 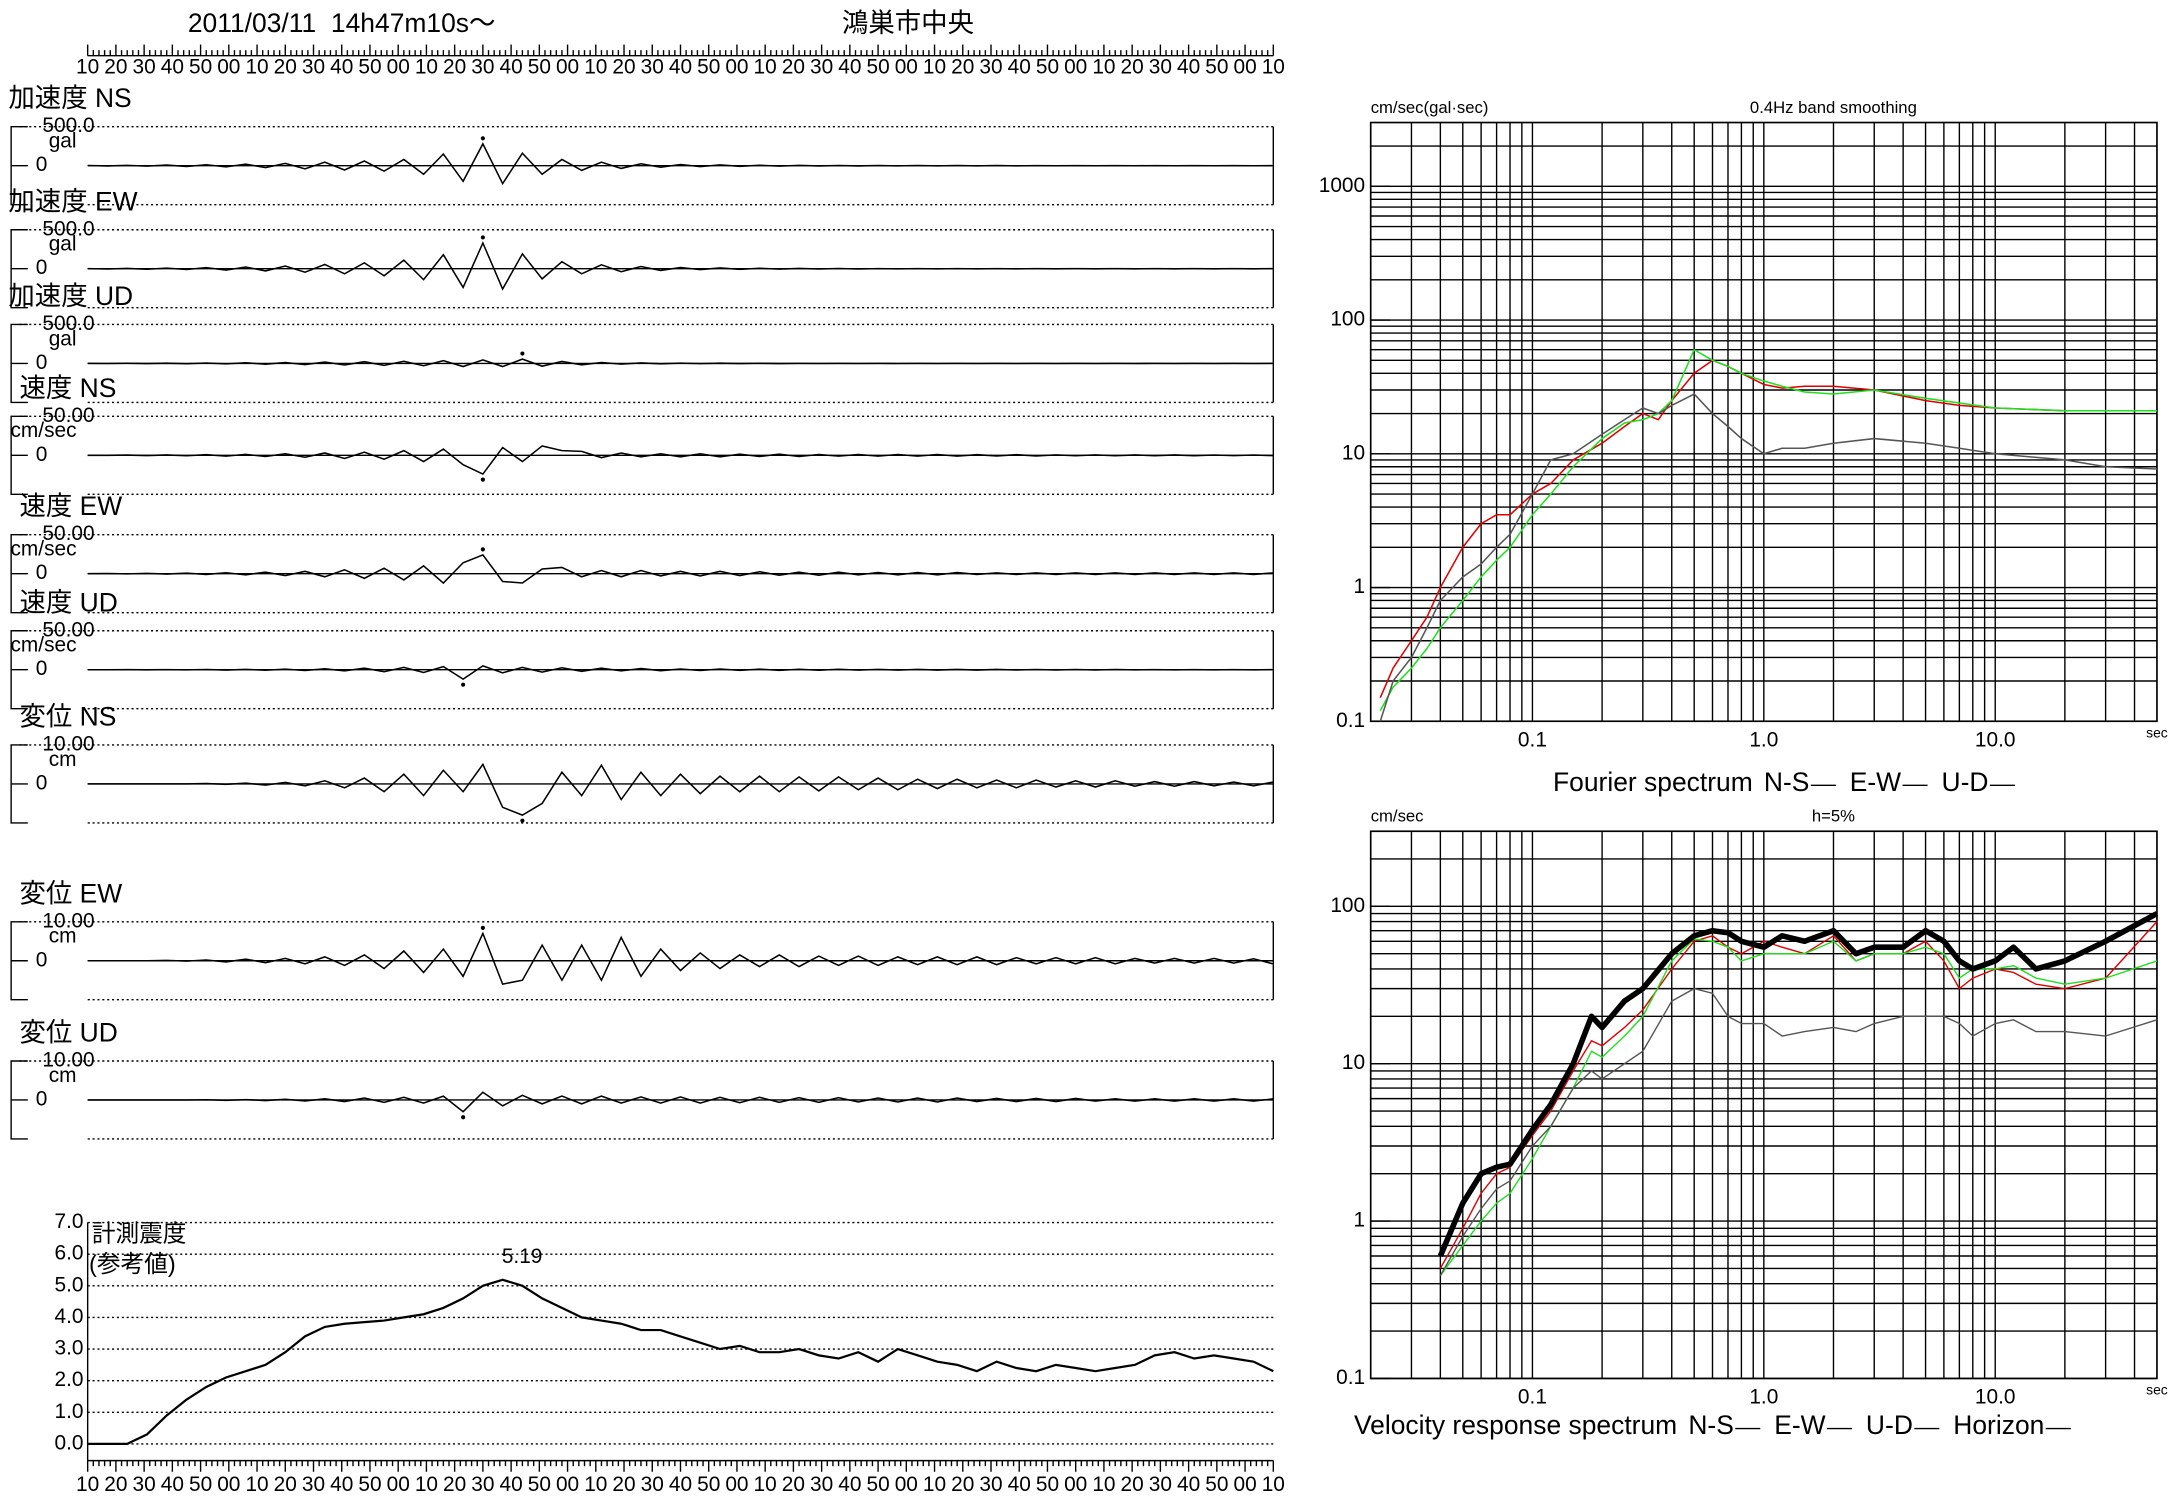 What do you see at coordinates (1397, 816) in the screenshot?
I see `y-axis-title: cm/sec` at bounding box center [1397, 816].